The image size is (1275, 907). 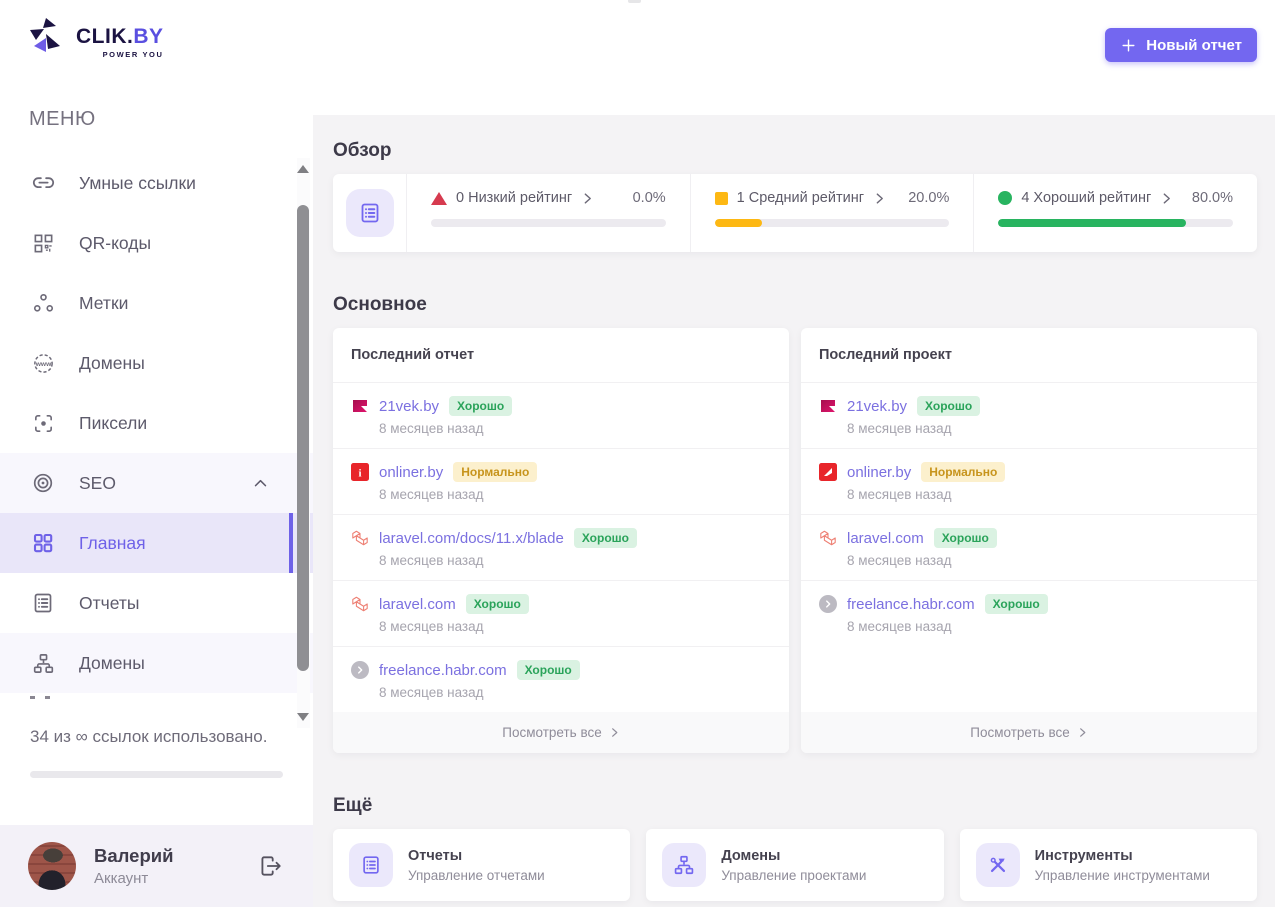 I want to click on brand-arrows-icon, so click(x=48, y=40).